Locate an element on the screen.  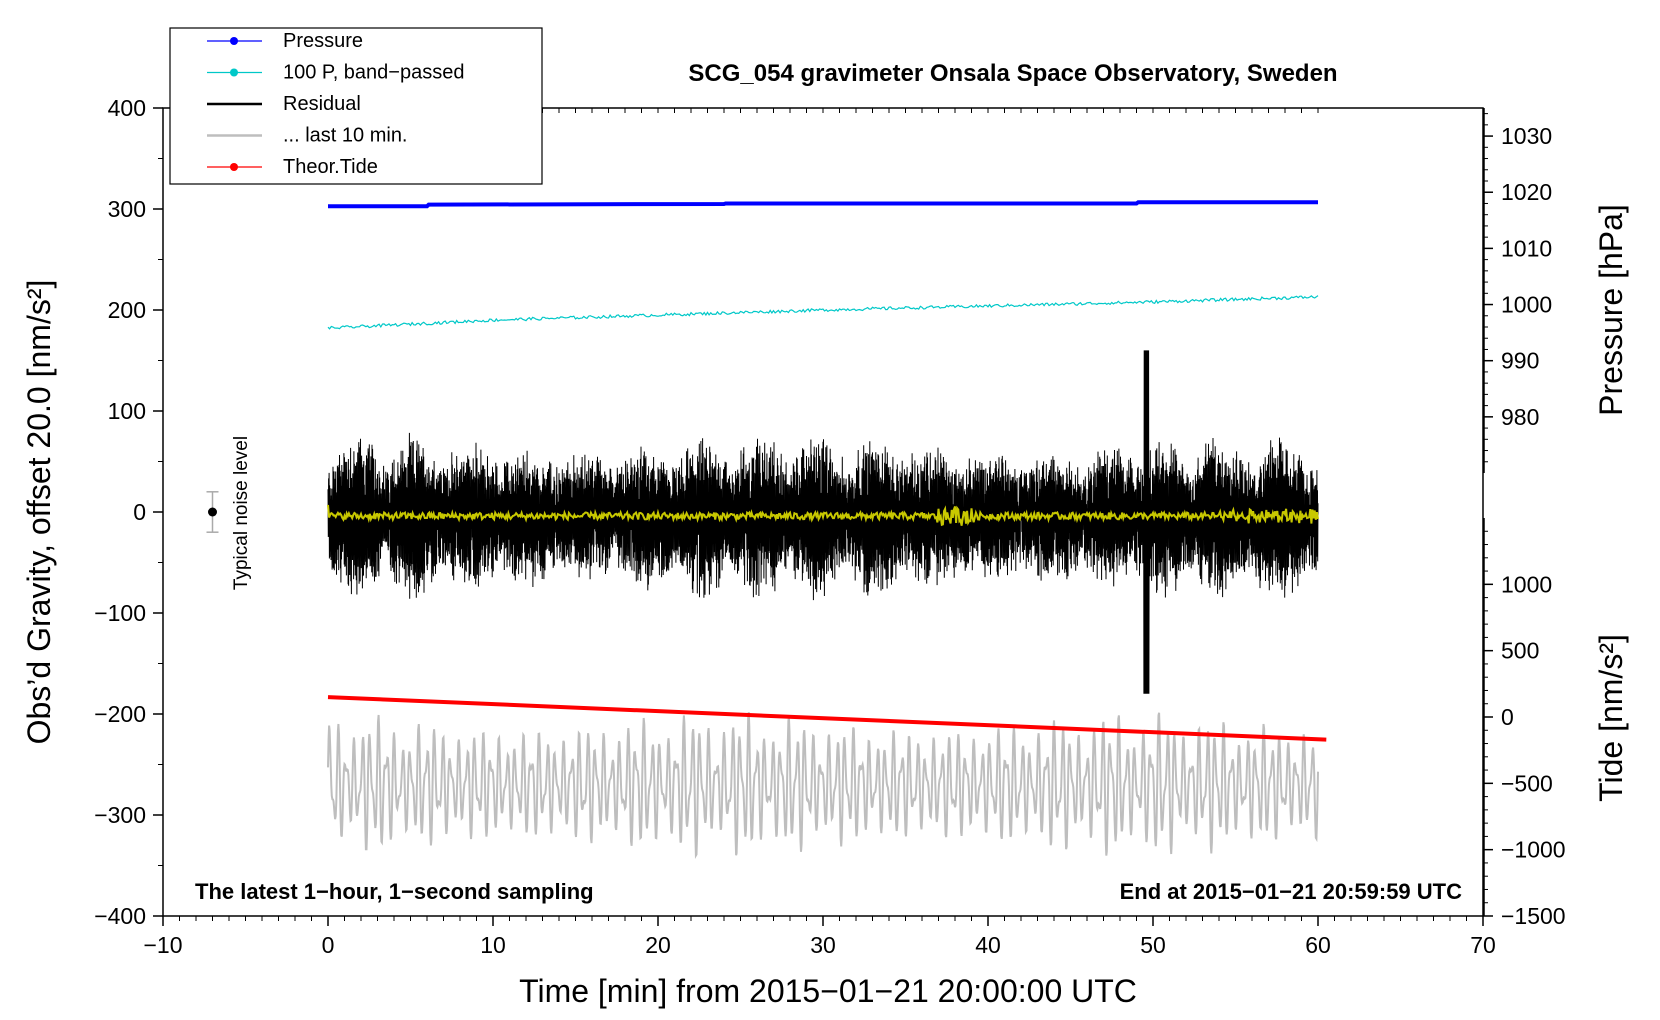
series-residual-smoothed is located at coordinates (823, 515).